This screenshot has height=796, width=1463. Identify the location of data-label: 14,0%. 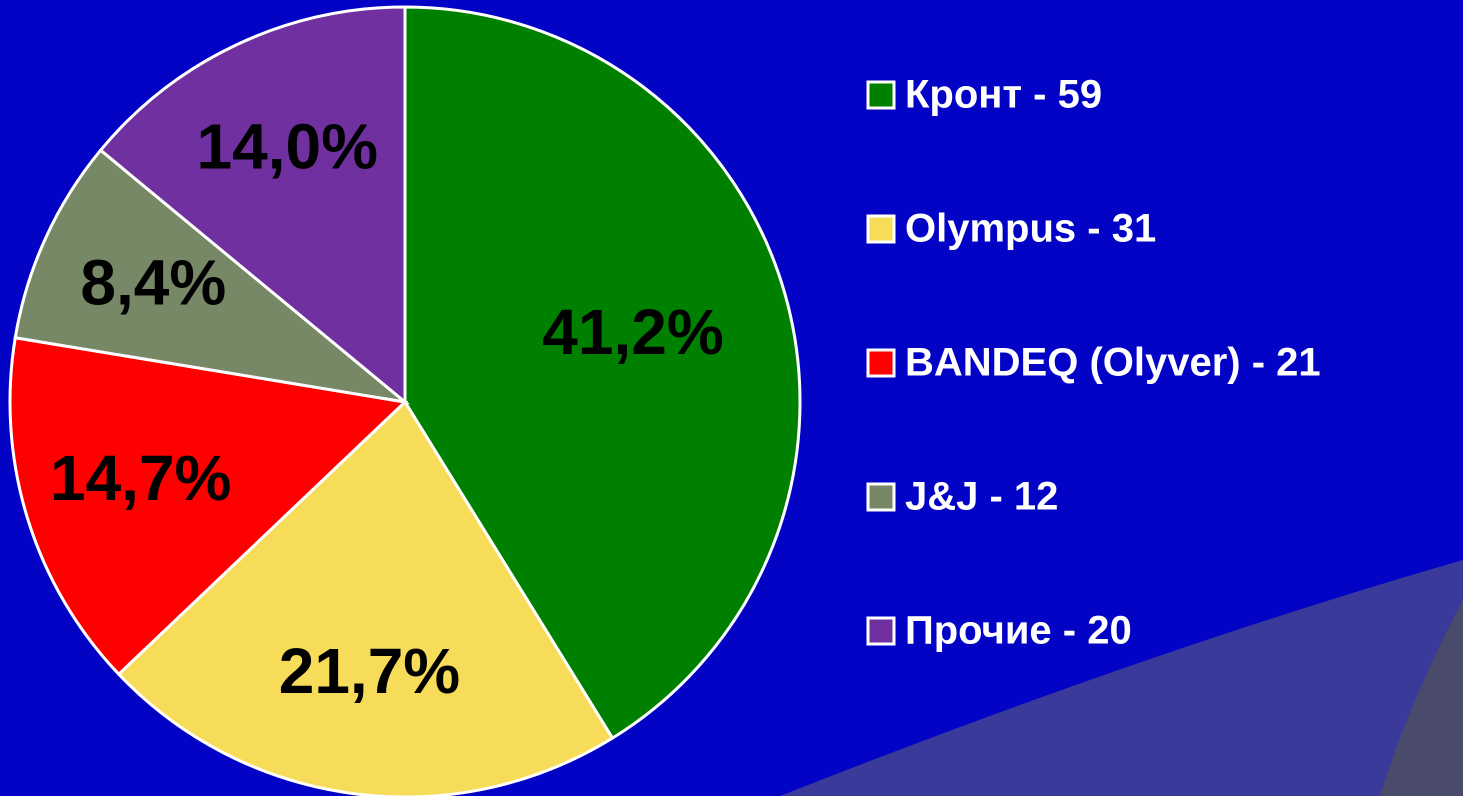
(287, 147).